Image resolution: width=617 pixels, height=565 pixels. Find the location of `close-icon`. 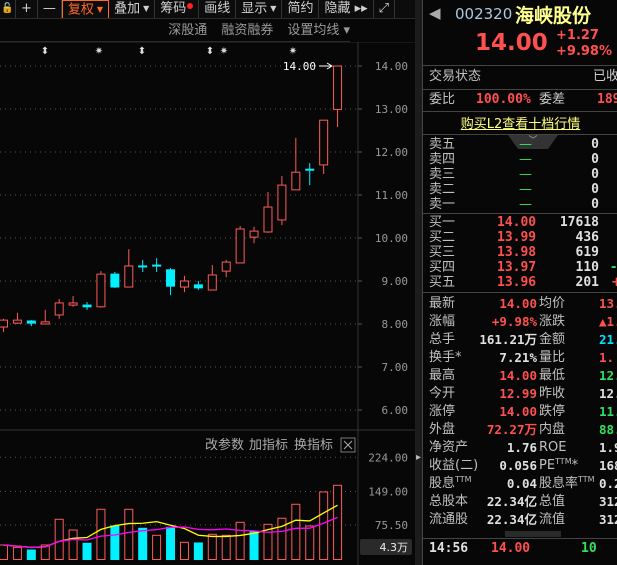

close-icon is located at coordinates (348, 445).